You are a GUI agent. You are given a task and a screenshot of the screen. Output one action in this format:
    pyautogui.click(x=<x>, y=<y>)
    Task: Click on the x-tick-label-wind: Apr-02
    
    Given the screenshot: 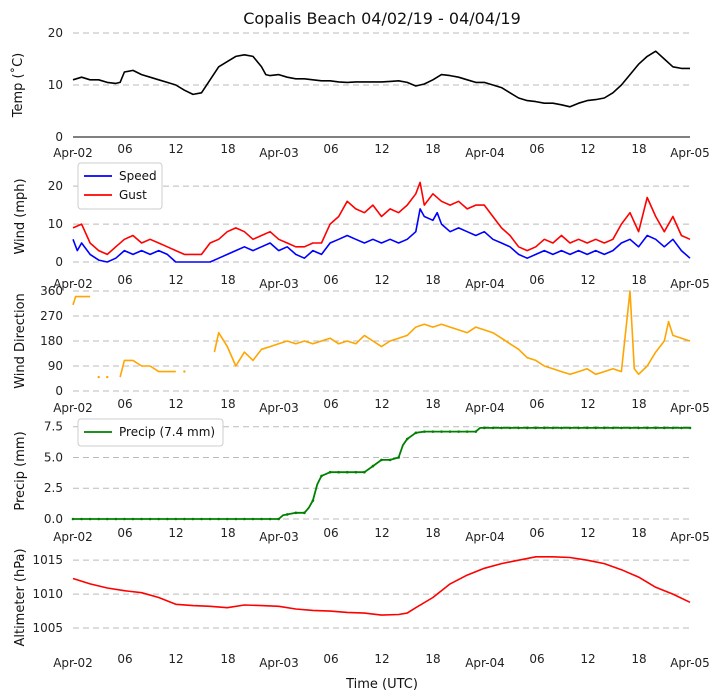 What is the action you would take?
    pyautogui.click(x=73, y=284)
    